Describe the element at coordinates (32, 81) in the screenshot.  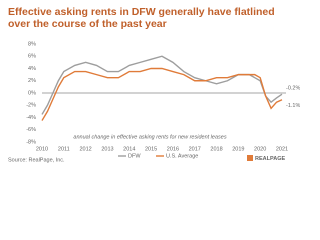
I see `y-tick-label: 2%` at that location.